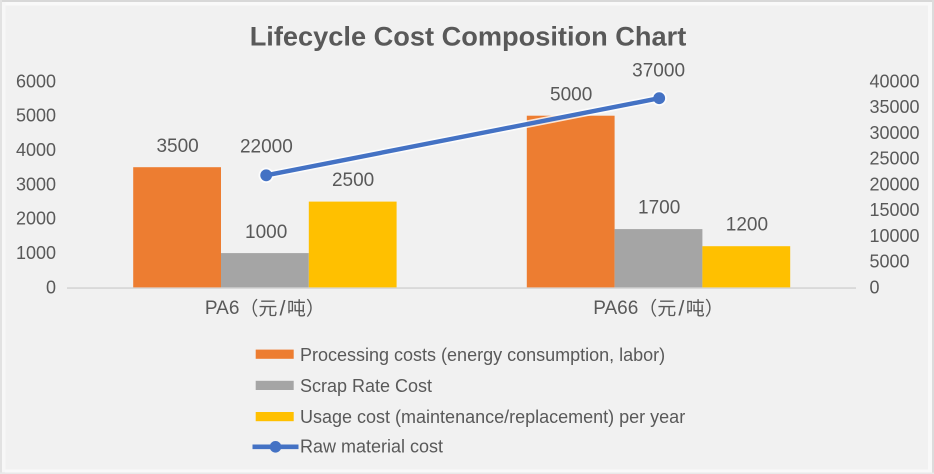  What do you see at coordinates (468, 36) in the screenshot?
I see `svg-text:Lifecycle Cost Composition Cha: Lifecycle Cost Composition Chart` at bounding box center [468, 36].